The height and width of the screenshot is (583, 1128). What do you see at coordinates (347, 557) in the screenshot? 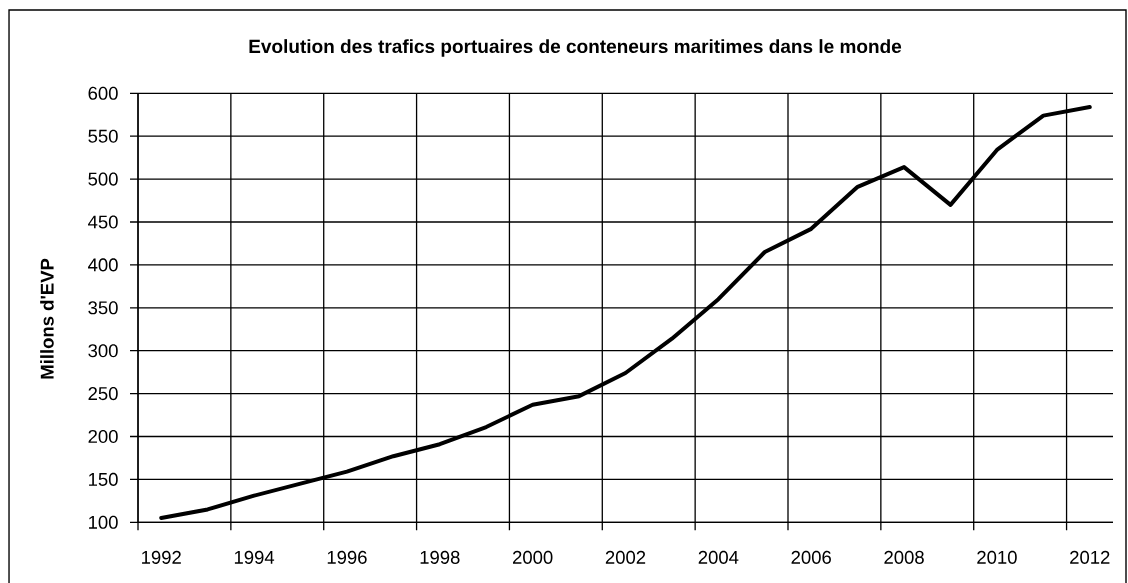
I see `x-tick-label: 1996` at bounding box center [347, 557].